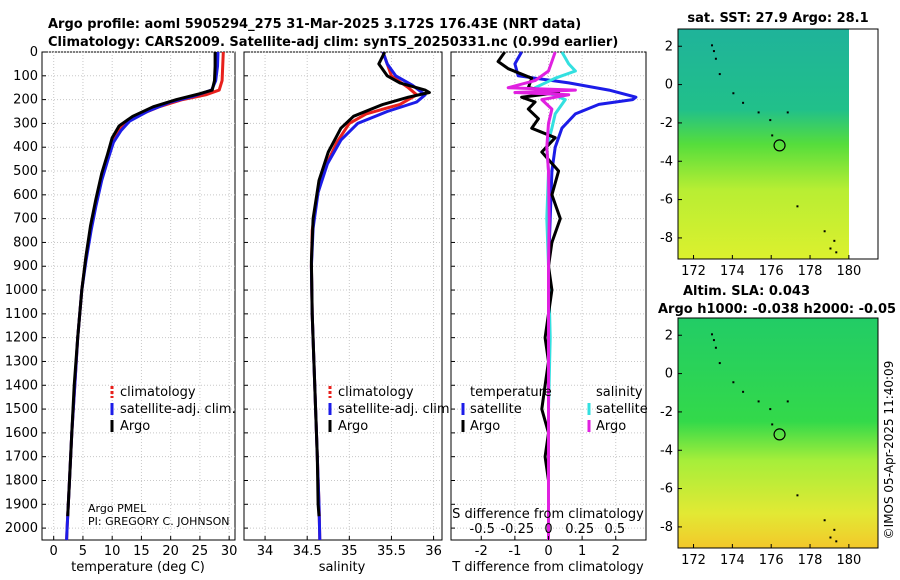  What do you see at coordinates (582, 551) in the screenshot?
I see `x-tick-label: 1` at bounding box center [582, 551].